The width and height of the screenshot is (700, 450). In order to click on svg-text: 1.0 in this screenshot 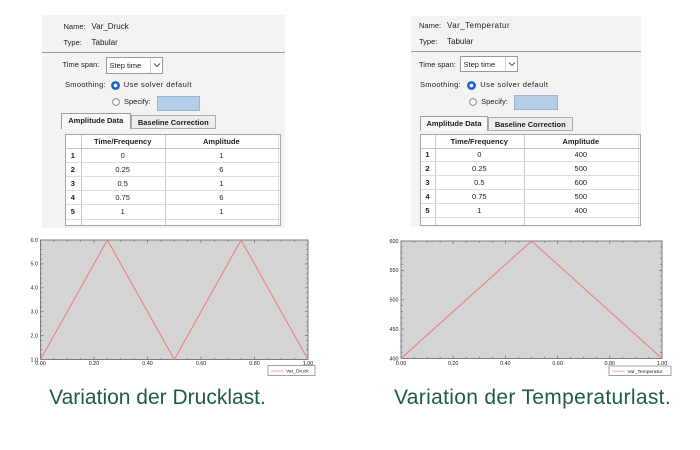, I will do `click(35, 360)`.